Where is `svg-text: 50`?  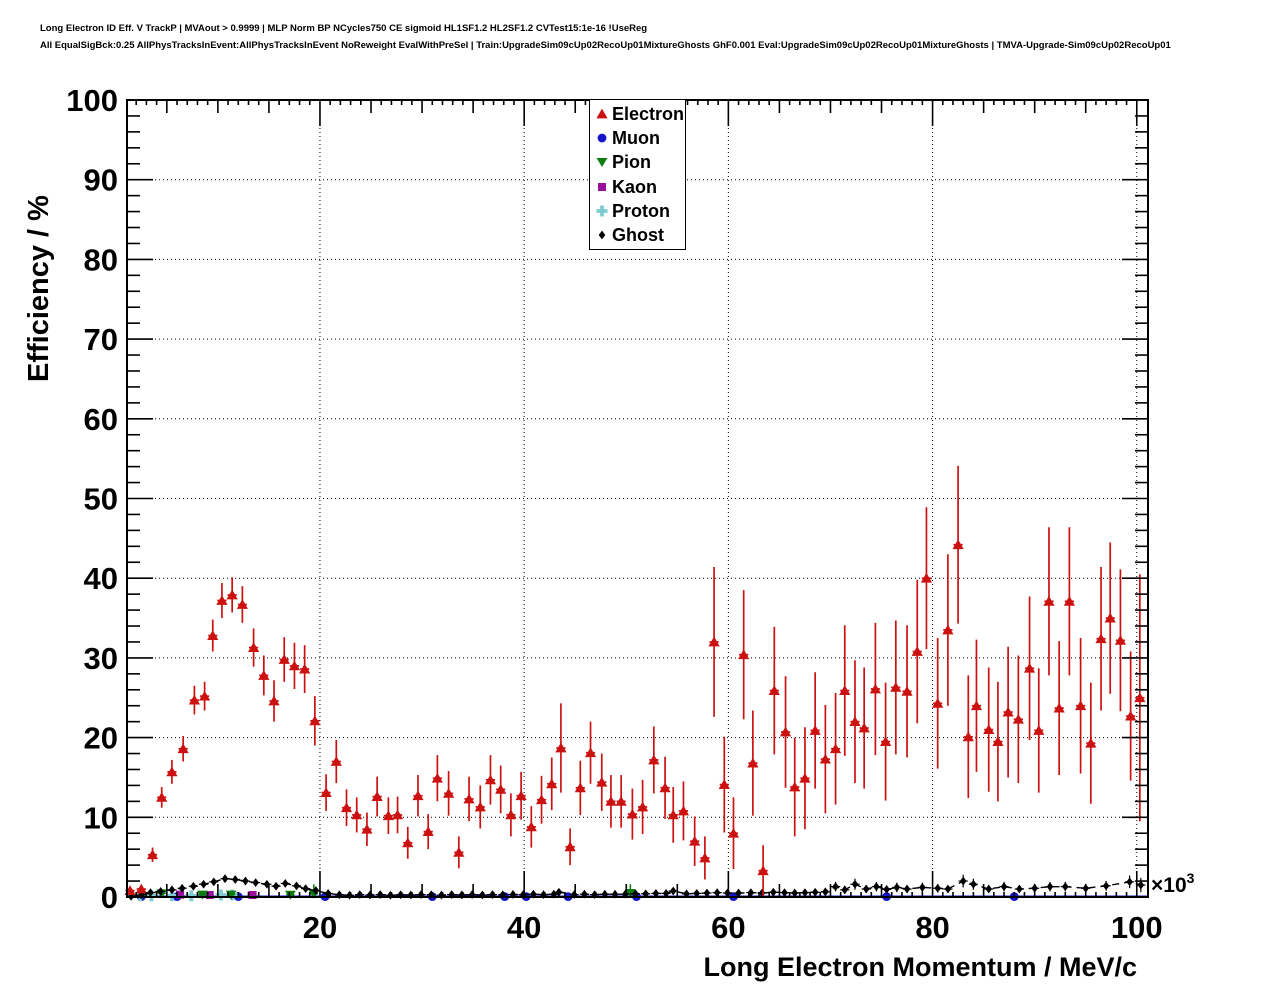 svg-text: 50 is located at coordinates (101, 499).